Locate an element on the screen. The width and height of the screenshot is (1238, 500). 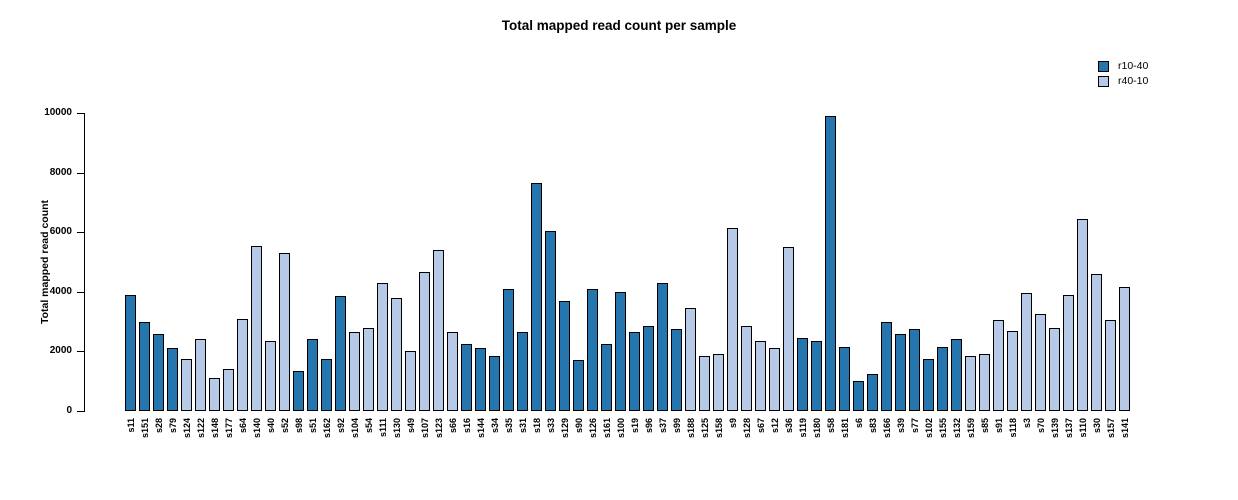
x-axis-label-s119: s119 is located at coordinates (802, 428).